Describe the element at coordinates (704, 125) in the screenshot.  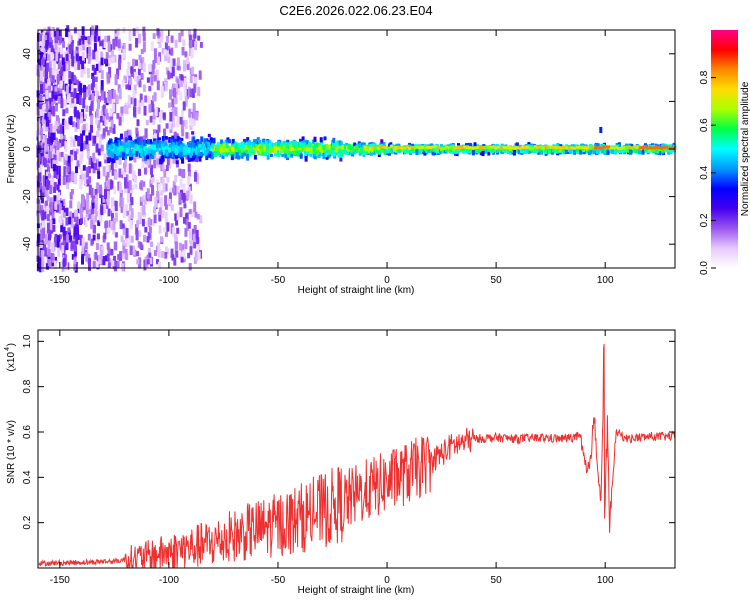
I see `colorbar-tick-label: 0.6` at that location.